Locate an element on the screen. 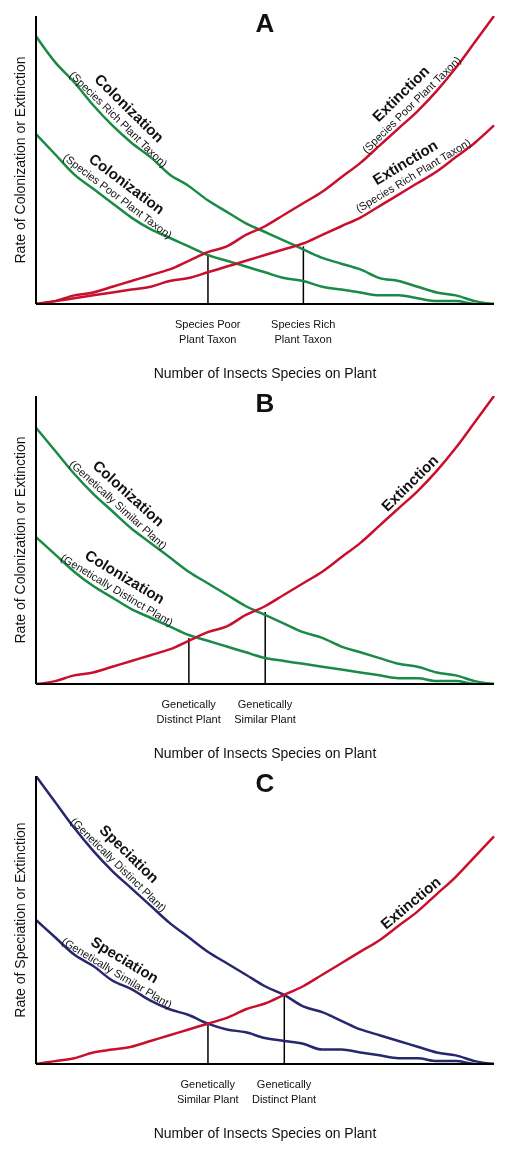 The width and height of the screenshot is (526, 1159). y-axis-title: Rate of Speciation or Extinction is located at coordinates (19, 920).